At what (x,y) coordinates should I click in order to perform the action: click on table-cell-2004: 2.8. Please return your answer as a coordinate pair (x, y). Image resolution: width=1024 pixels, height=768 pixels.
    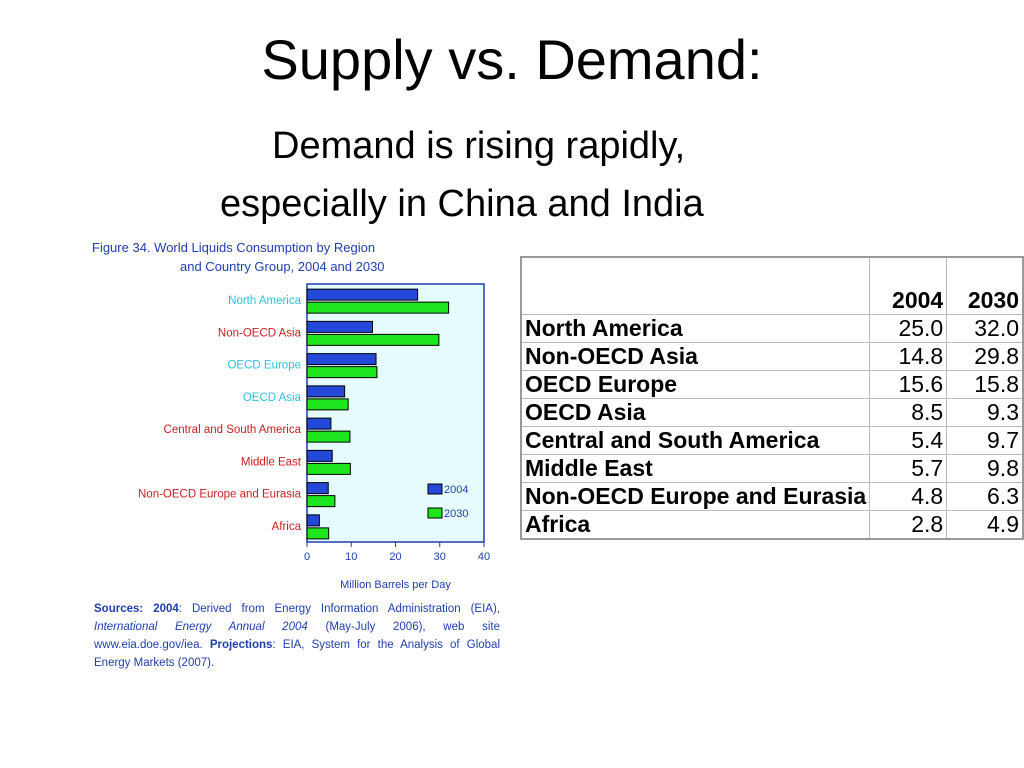
    Looking at the image, I should click on (908, 525).